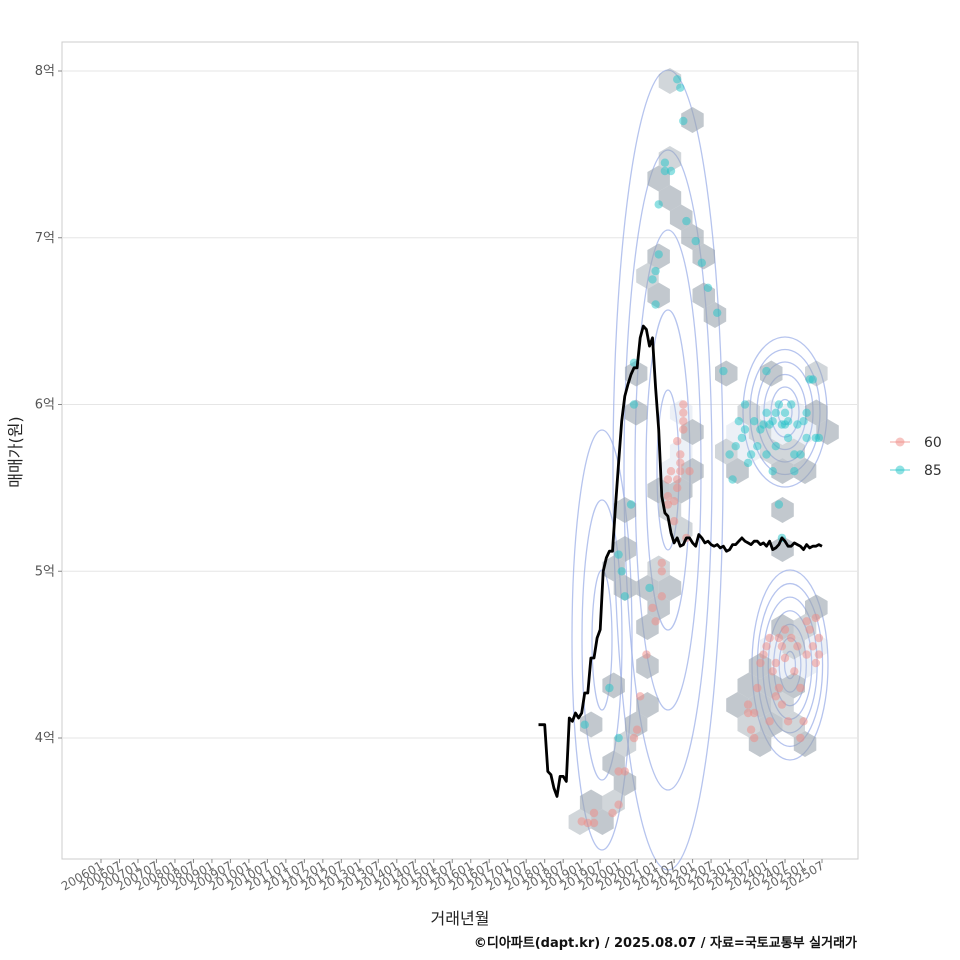  What do you see at coordinates (460, 918) in the screenshot?
I see `x-axis-title: 거래년월` at bounding box center [460, 918].